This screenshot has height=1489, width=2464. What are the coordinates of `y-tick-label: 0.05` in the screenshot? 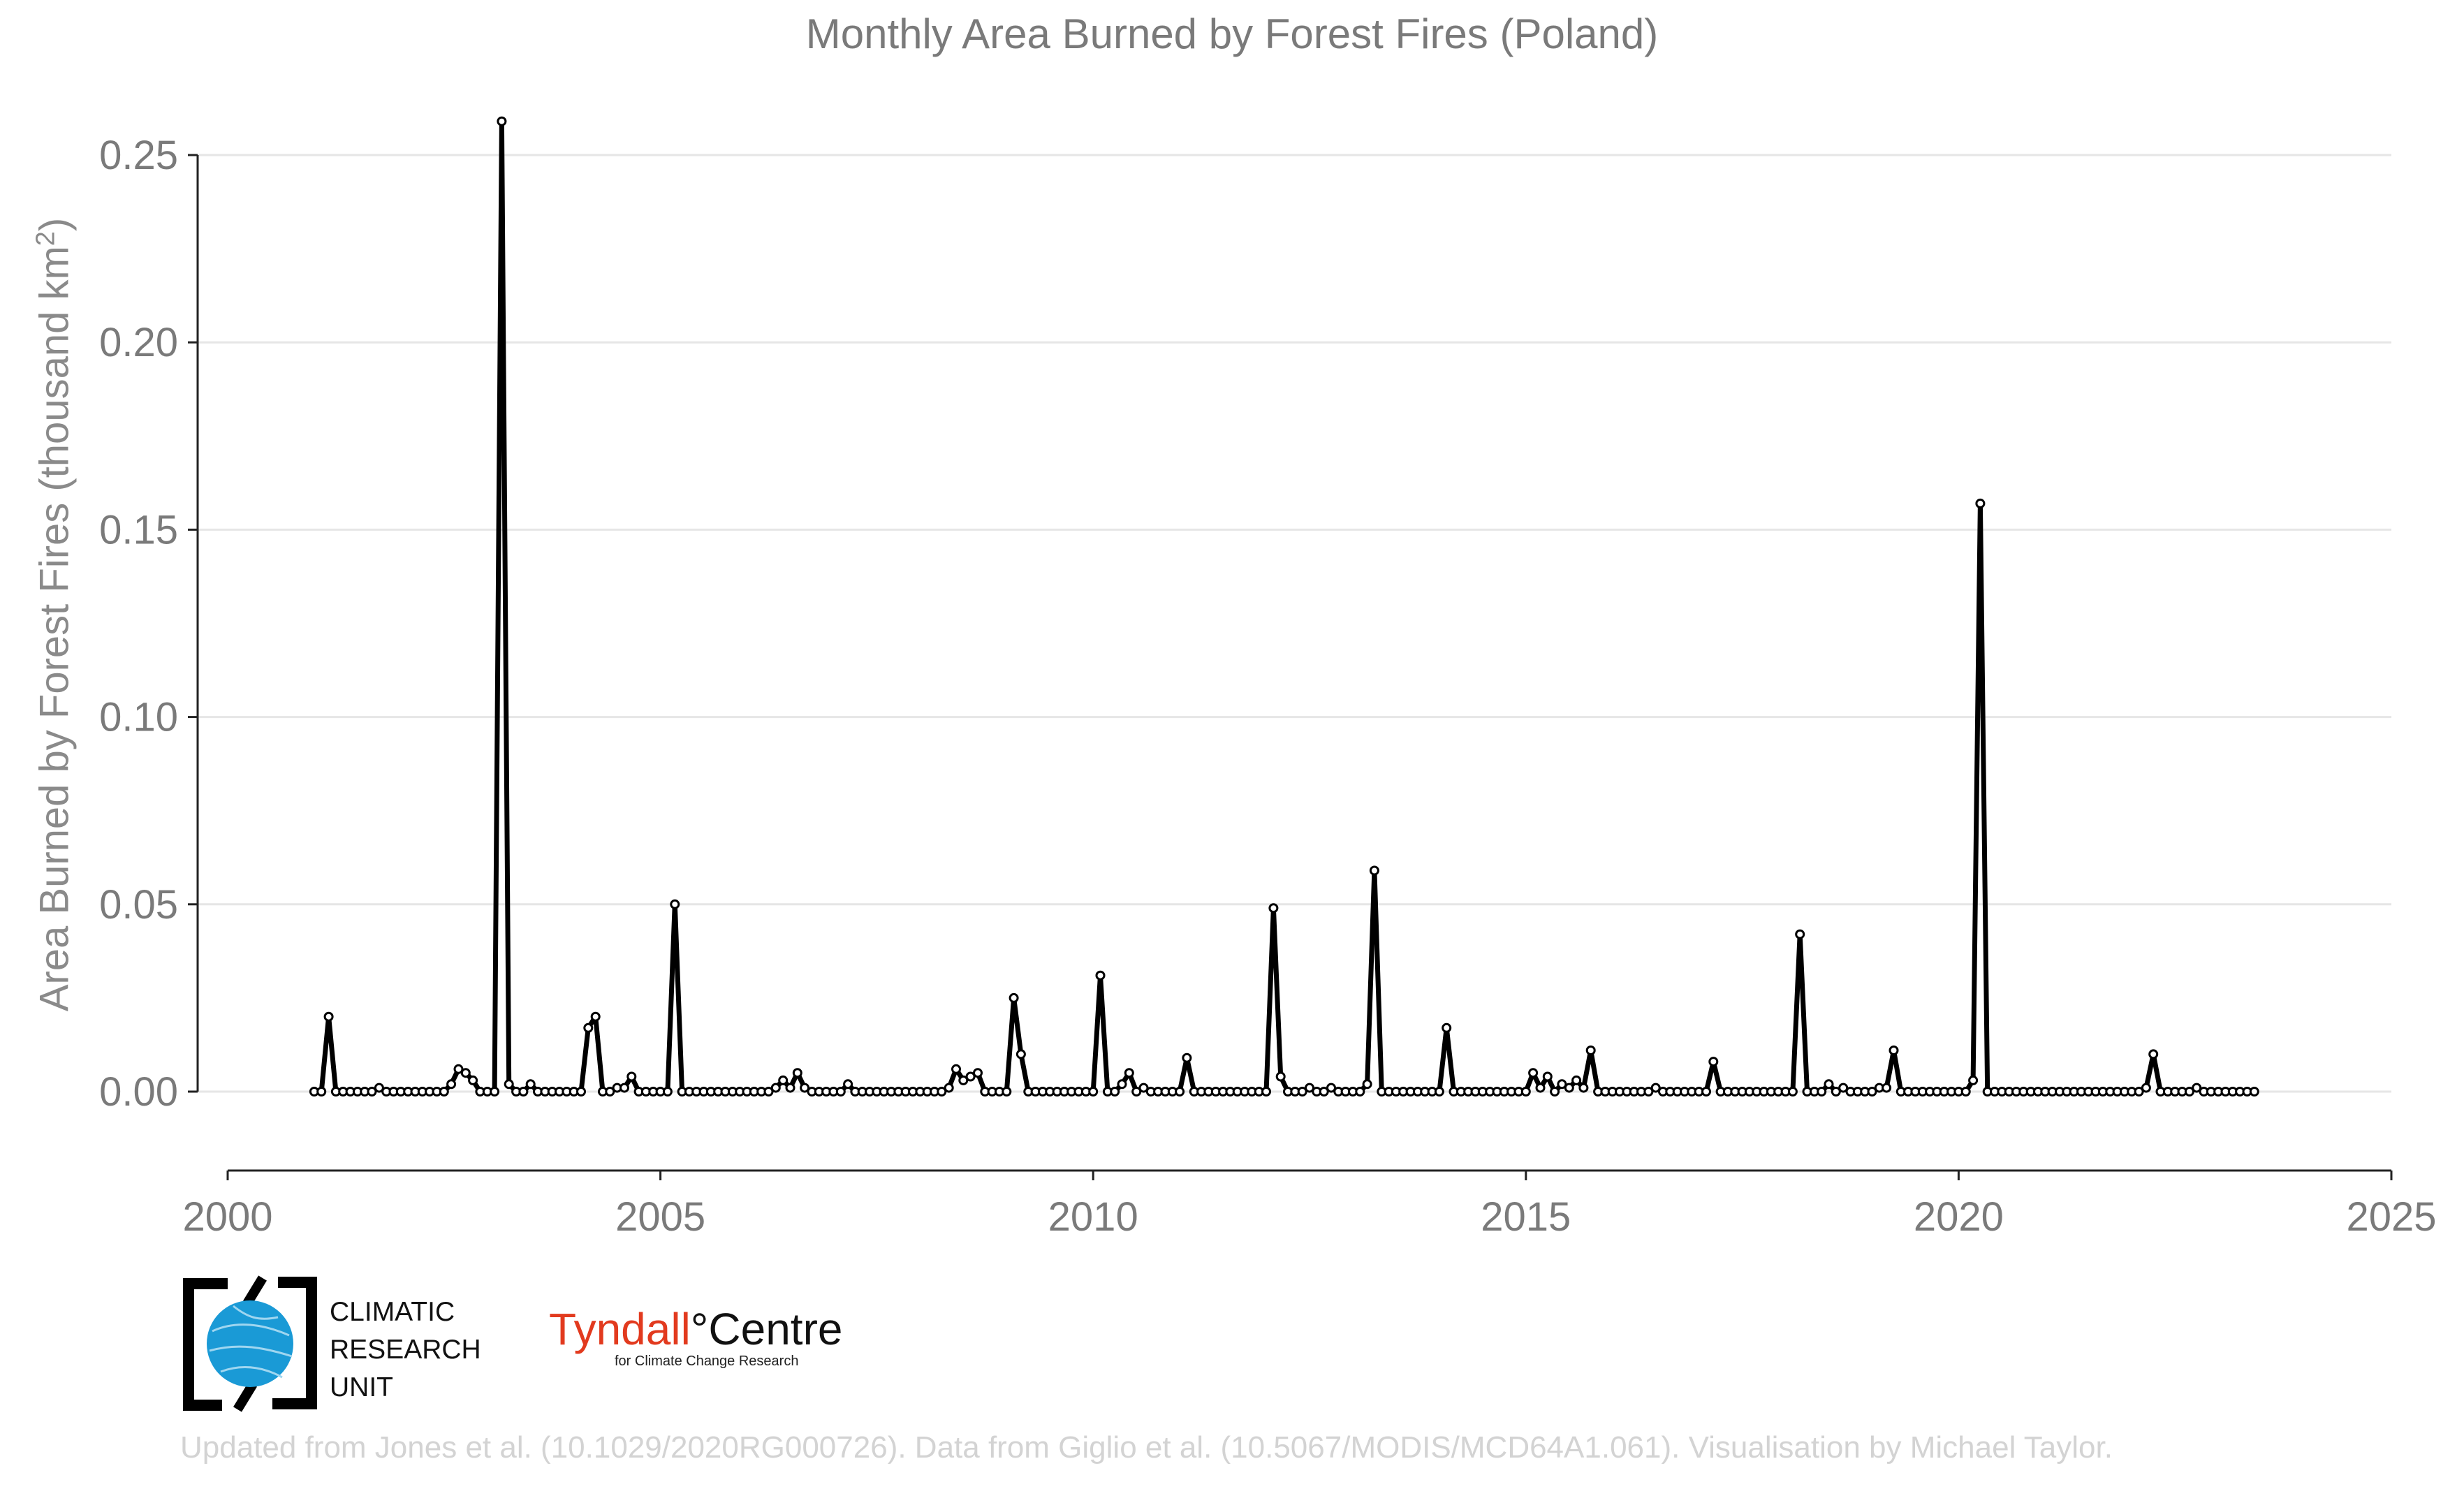 It's located at (138, 904).